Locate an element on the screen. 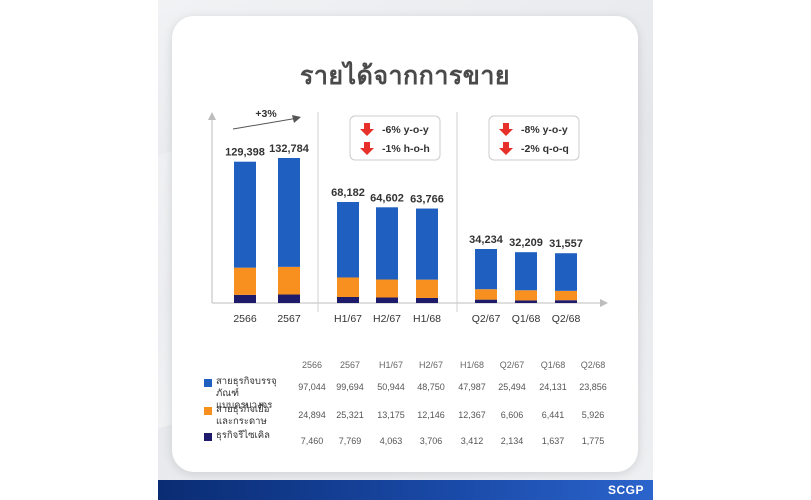 Image resolution: width=811 pixels, height=500 pixels. x-tick-label: H1/67 is located at coordinates (348, 319).